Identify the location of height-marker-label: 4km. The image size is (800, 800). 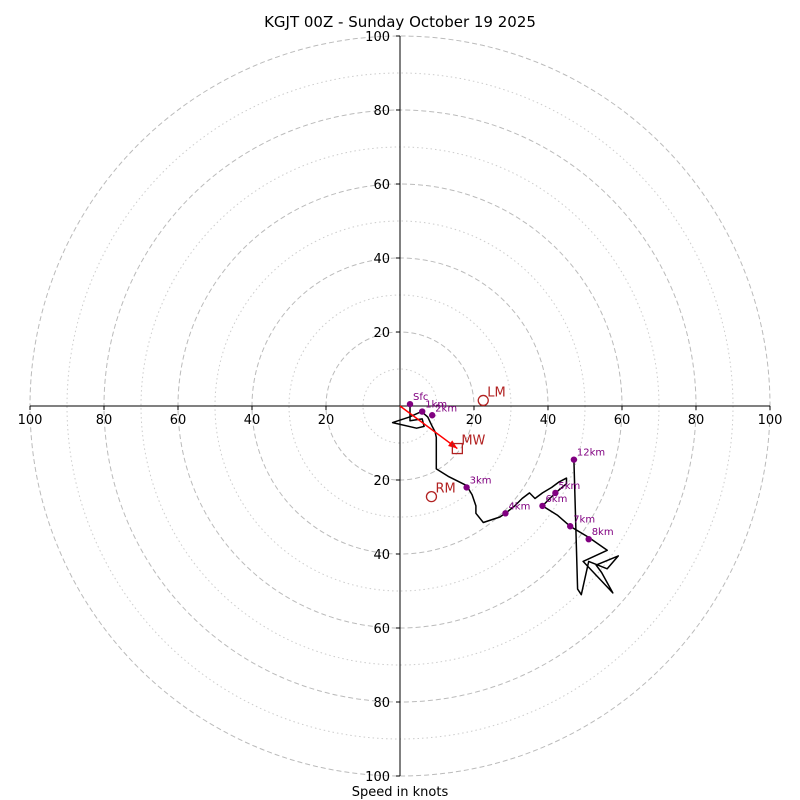
(519, 506).